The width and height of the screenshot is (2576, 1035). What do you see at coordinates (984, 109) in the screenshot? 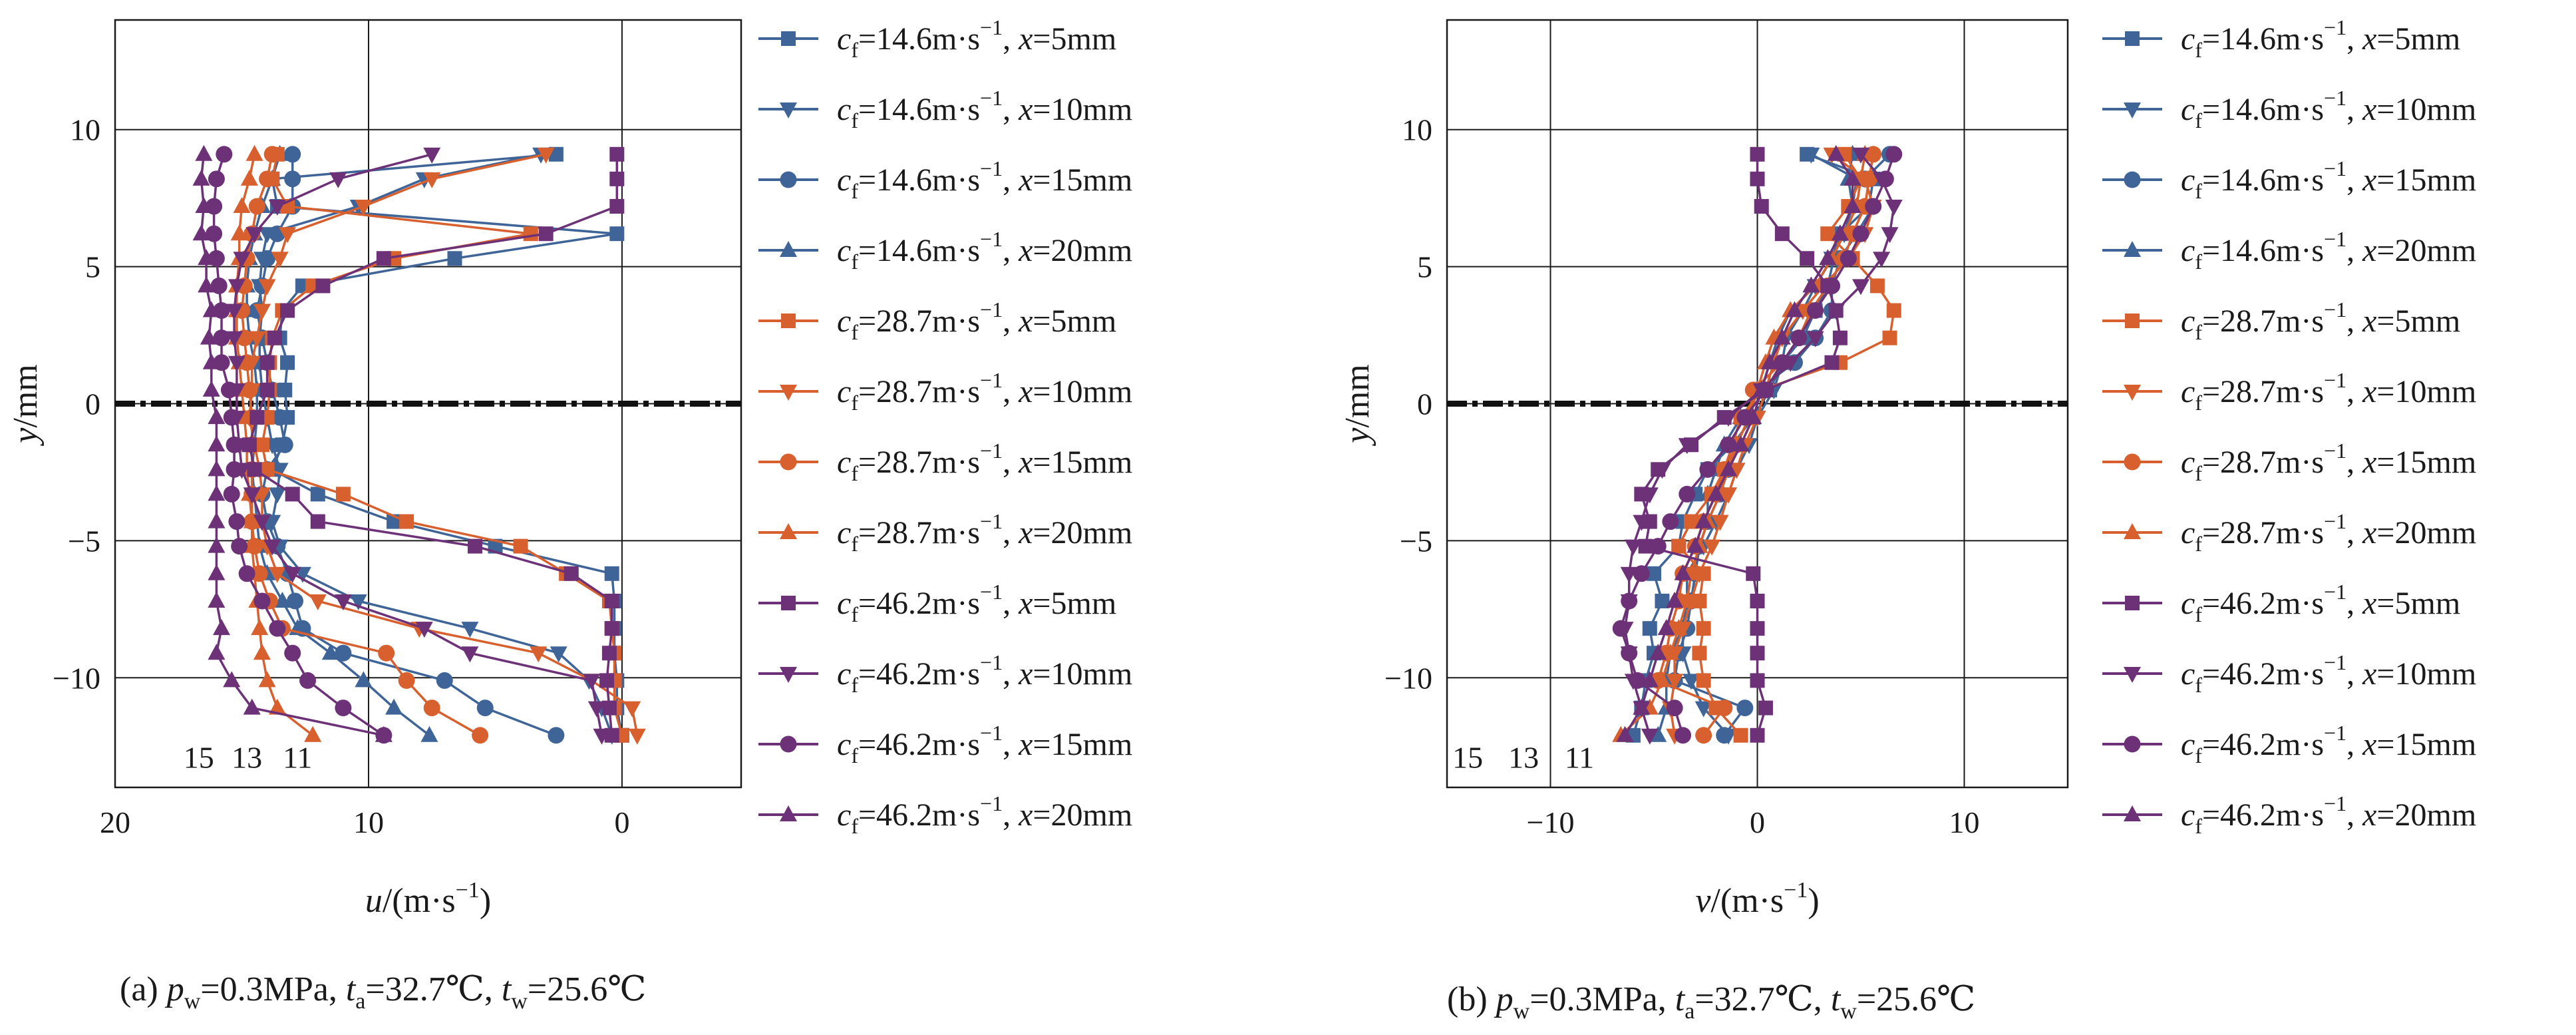
I see `legend-label: cf=14.6m·s−1, x=10mm` at bounding box center [984, 109].